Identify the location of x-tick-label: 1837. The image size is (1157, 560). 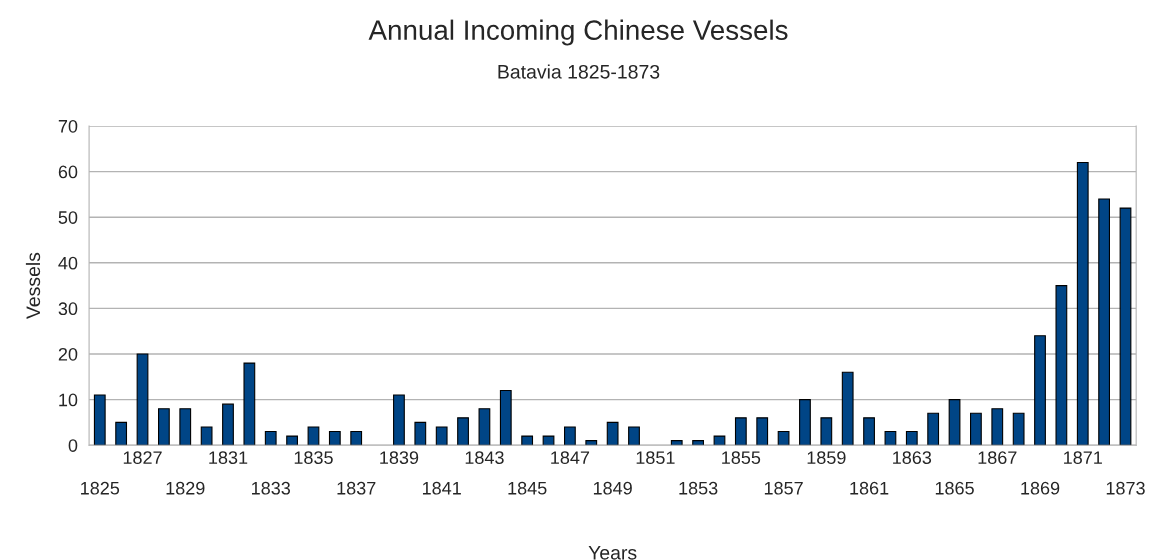
(356, 488).